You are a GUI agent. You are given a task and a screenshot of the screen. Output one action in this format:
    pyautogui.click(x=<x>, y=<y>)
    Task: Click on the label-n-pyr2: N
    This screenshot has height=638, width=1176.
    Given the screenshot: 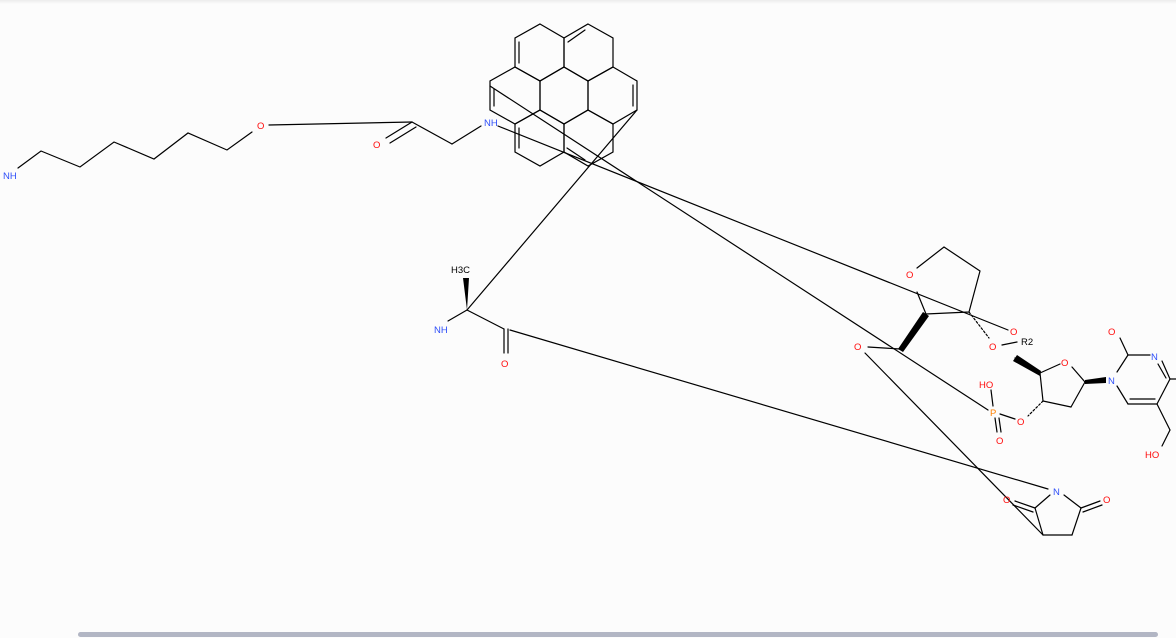 What is the action you would take?
    pyautogui.click(x=1154, y=357)
    